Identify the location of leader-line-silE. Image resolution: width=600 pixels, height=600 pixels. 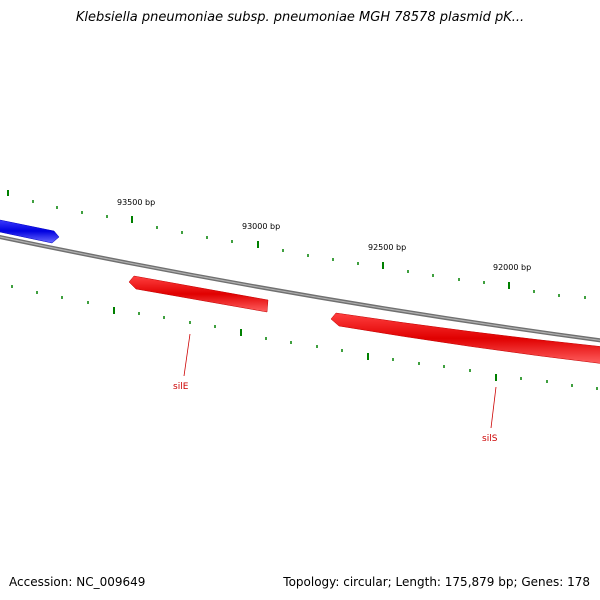
(187, 355).